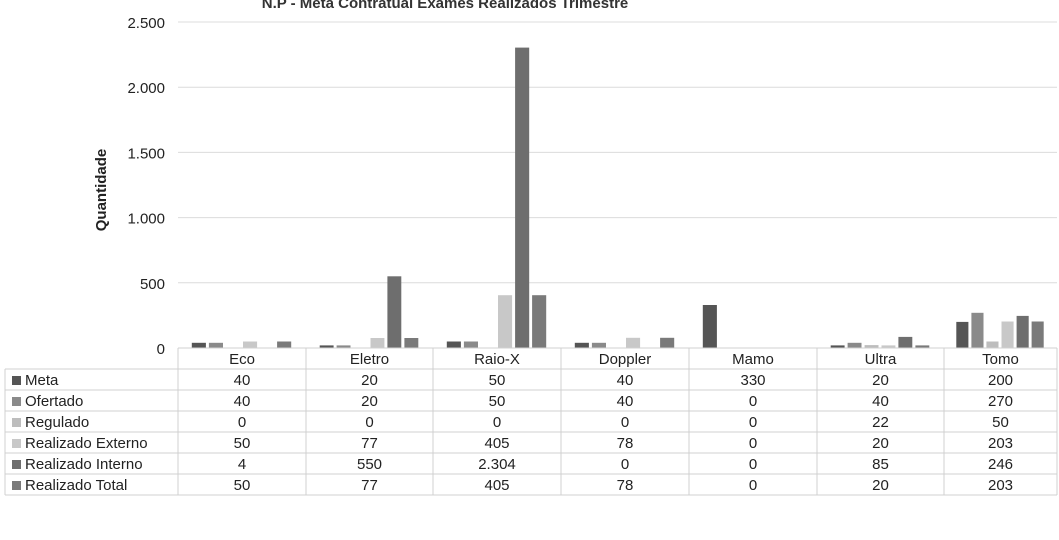 The height and width of the screenshot is (540, 1059). I want to click on legend-label: Meta, so click(42, 380).